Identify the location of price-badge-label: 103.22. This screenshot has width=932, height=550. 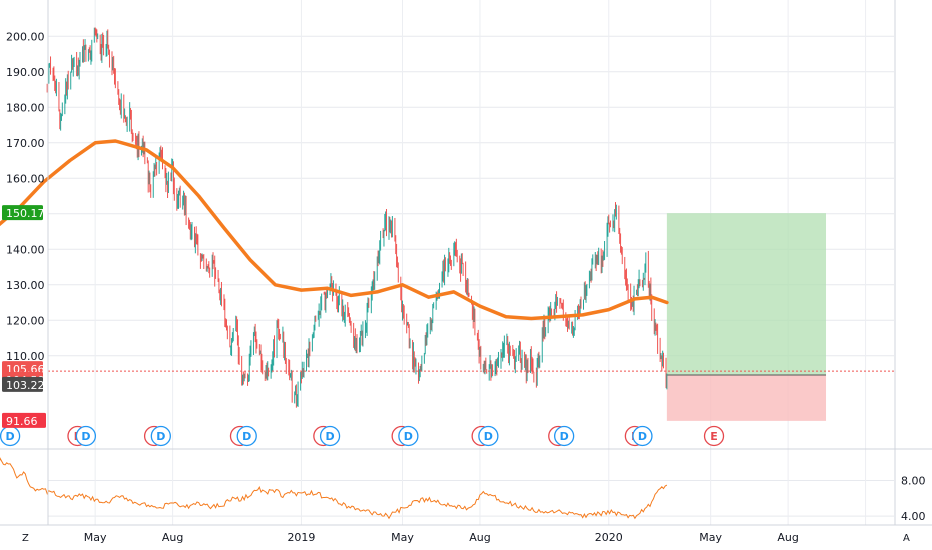
(25, 385).